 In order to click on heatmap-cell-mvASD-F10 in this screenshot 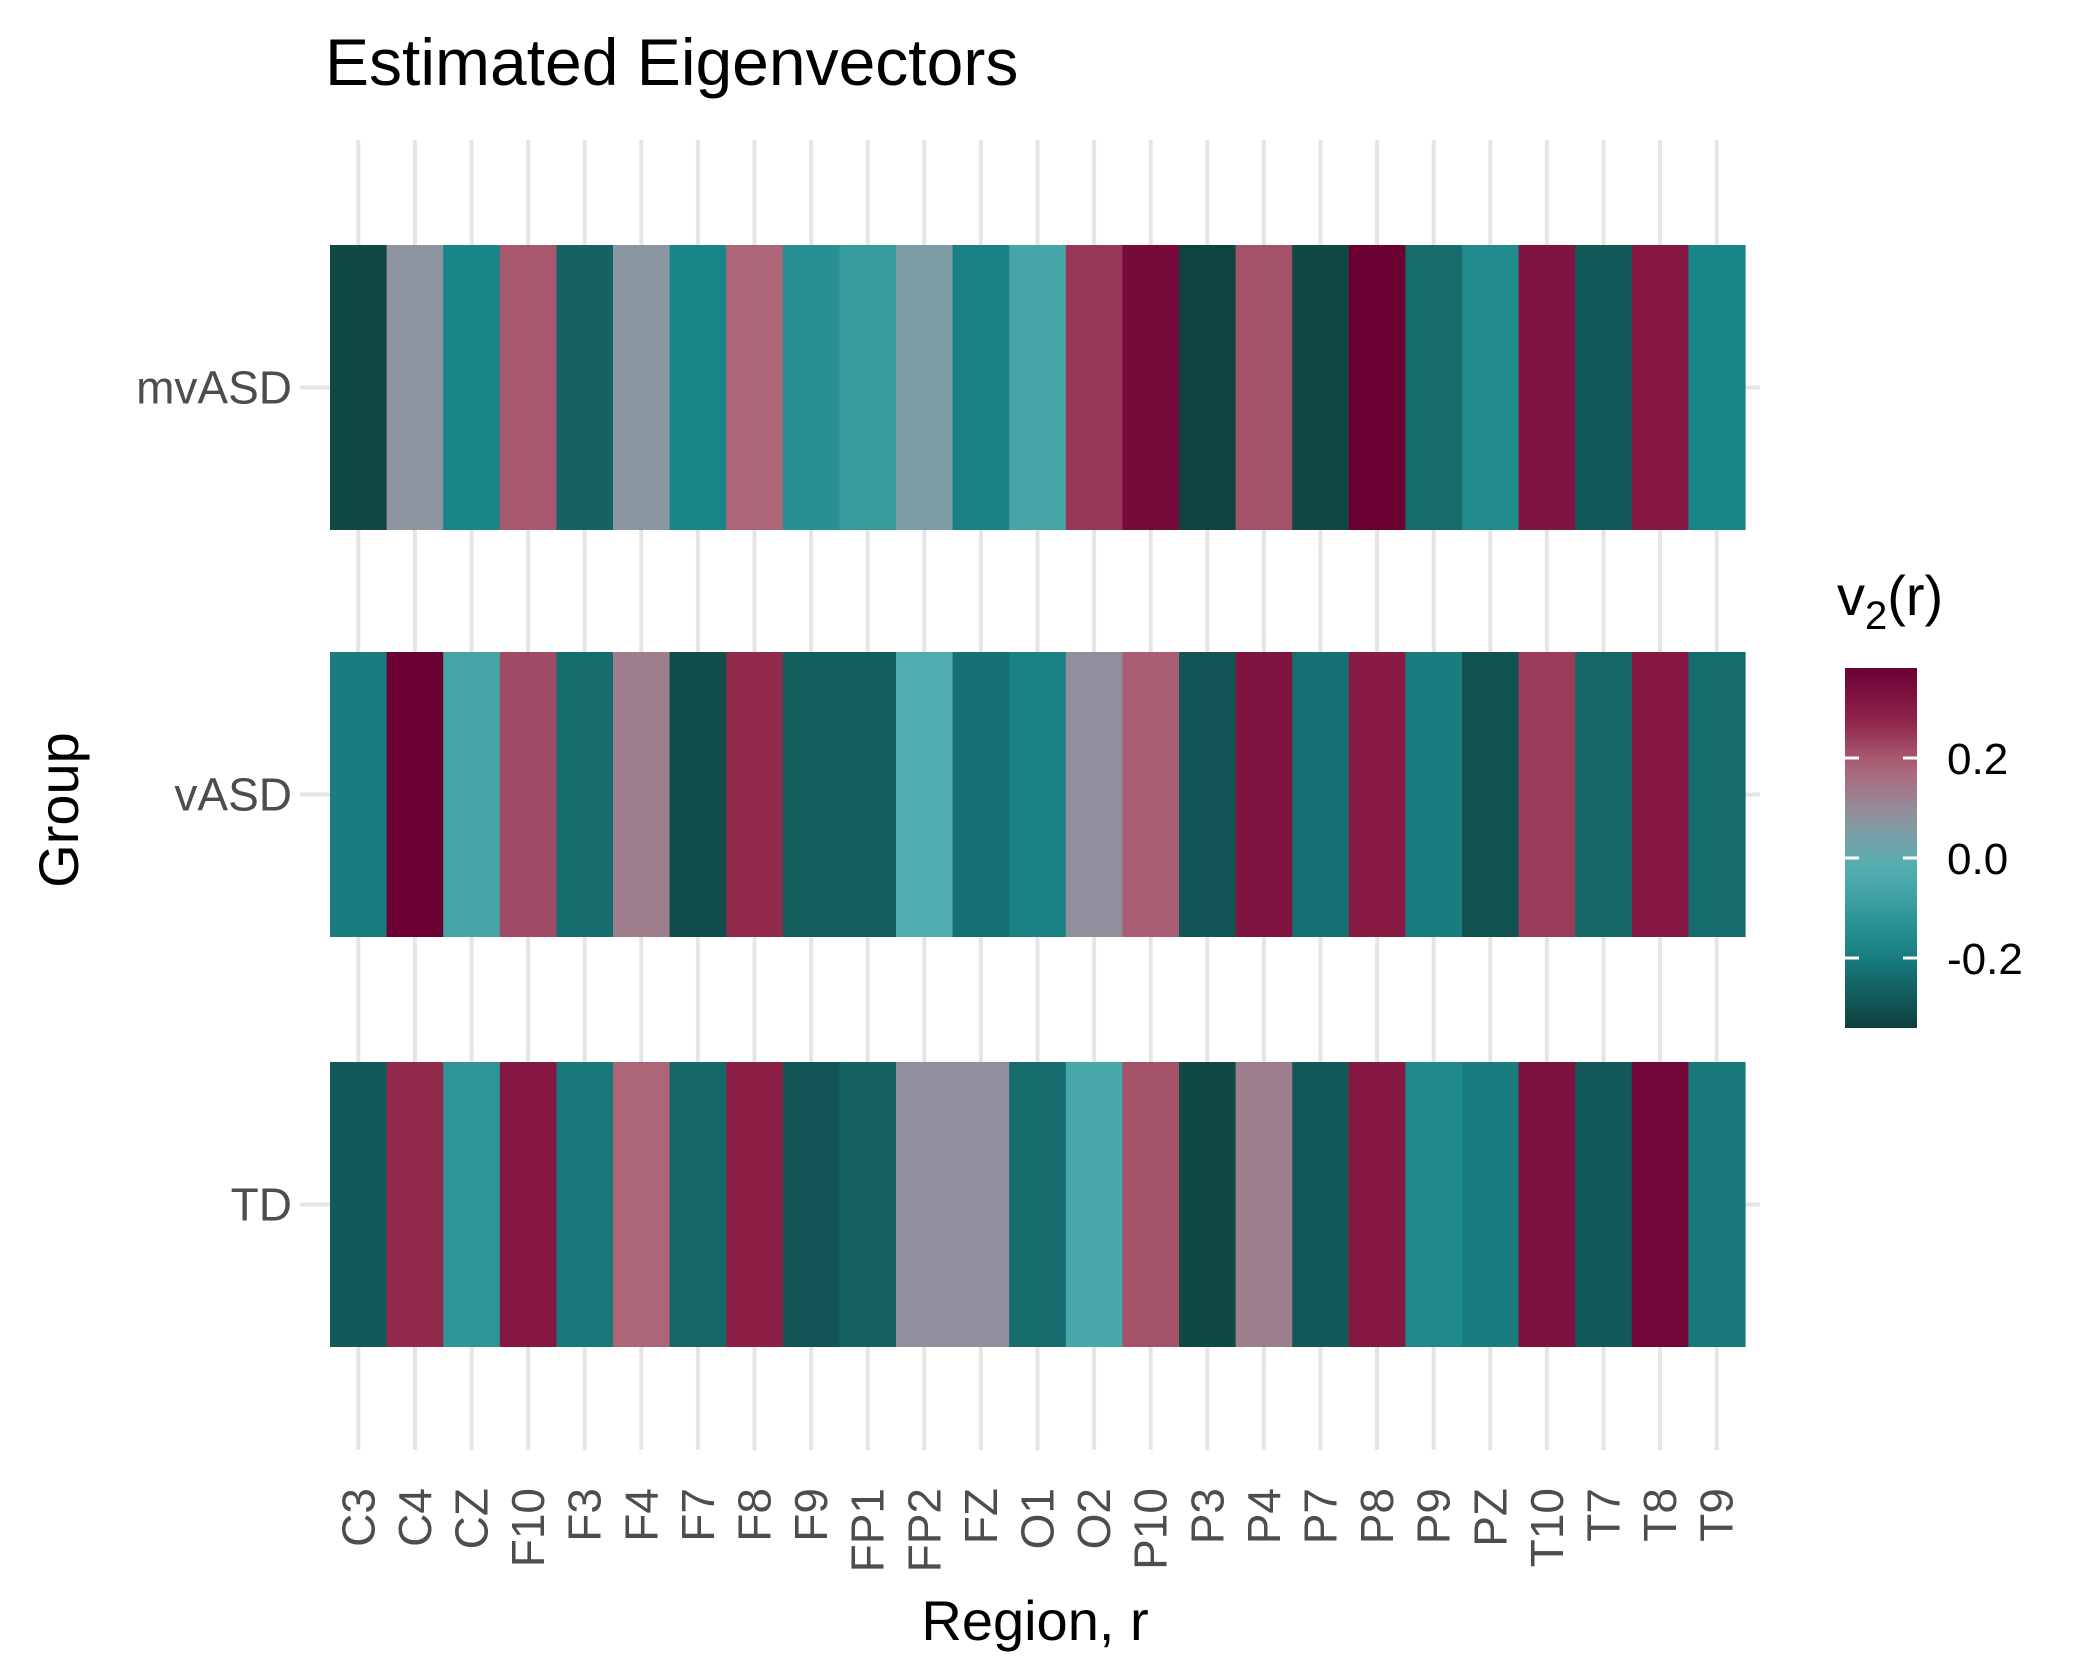, I will do `click(528, 387)`.